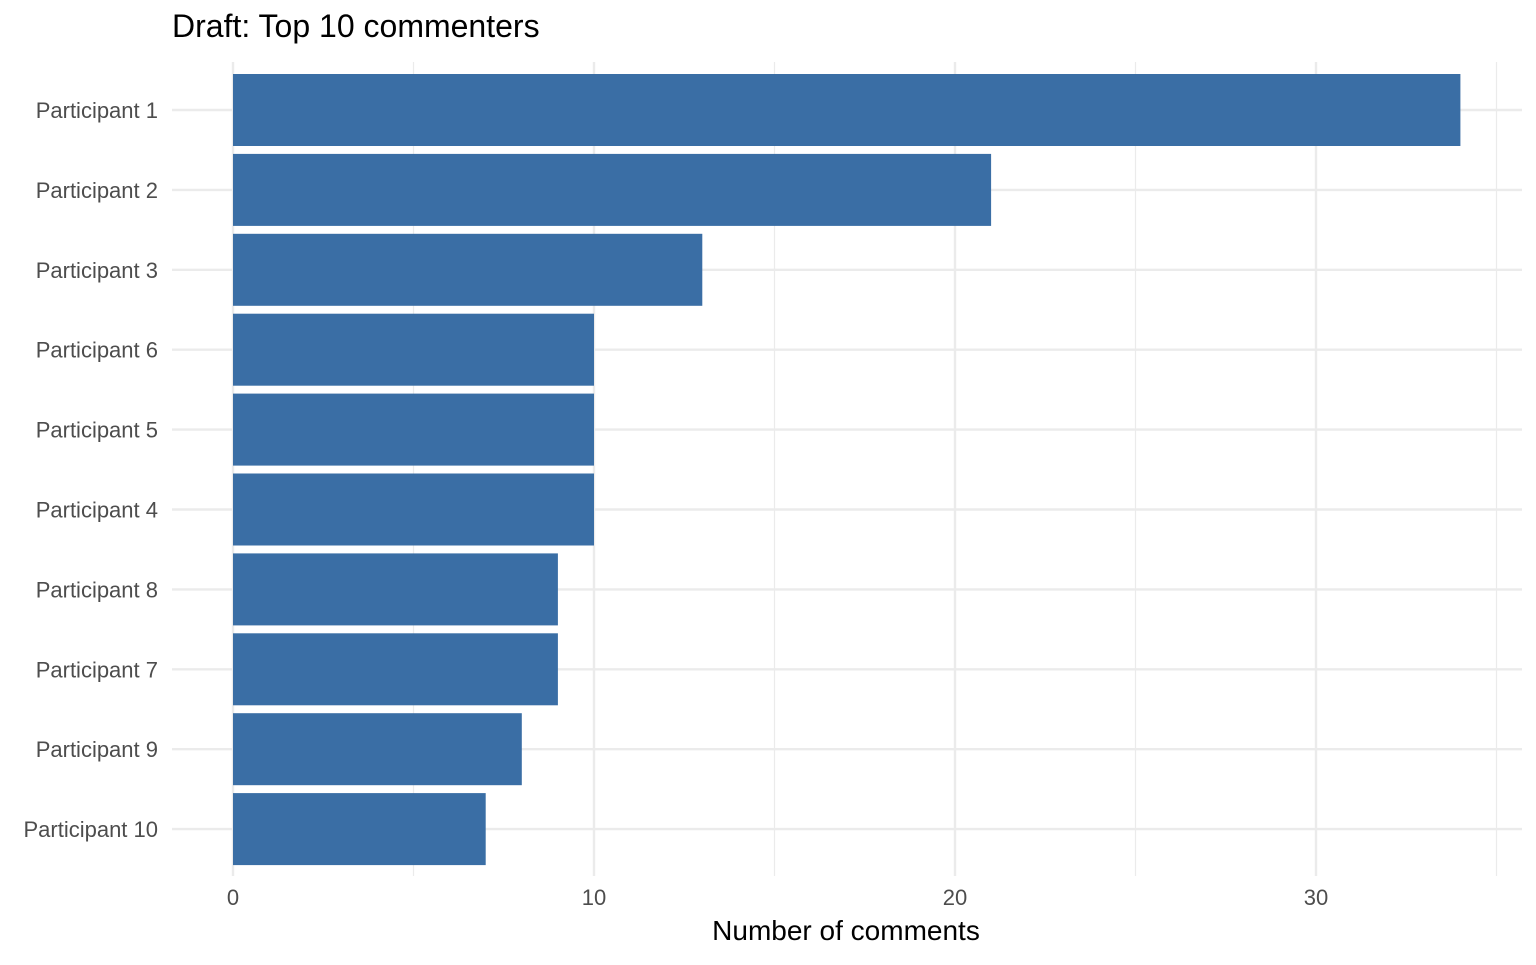  I want to click on y-tick-label: Participant 6, so click(97, 350).